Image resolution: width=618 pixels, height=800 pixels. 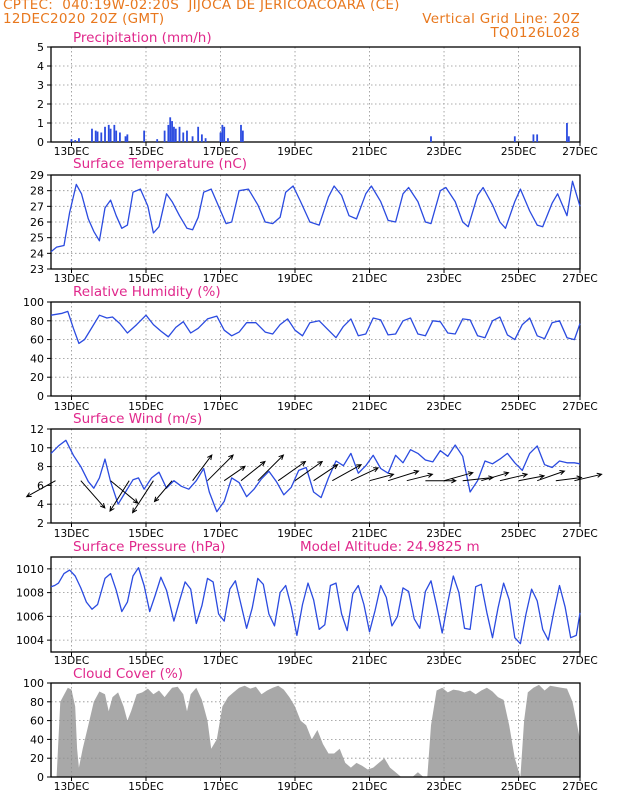 What do you see at coordinates (37, 340) in the screenshot?
I see `y-tick-label: 60` at bounding box center [37, 340].